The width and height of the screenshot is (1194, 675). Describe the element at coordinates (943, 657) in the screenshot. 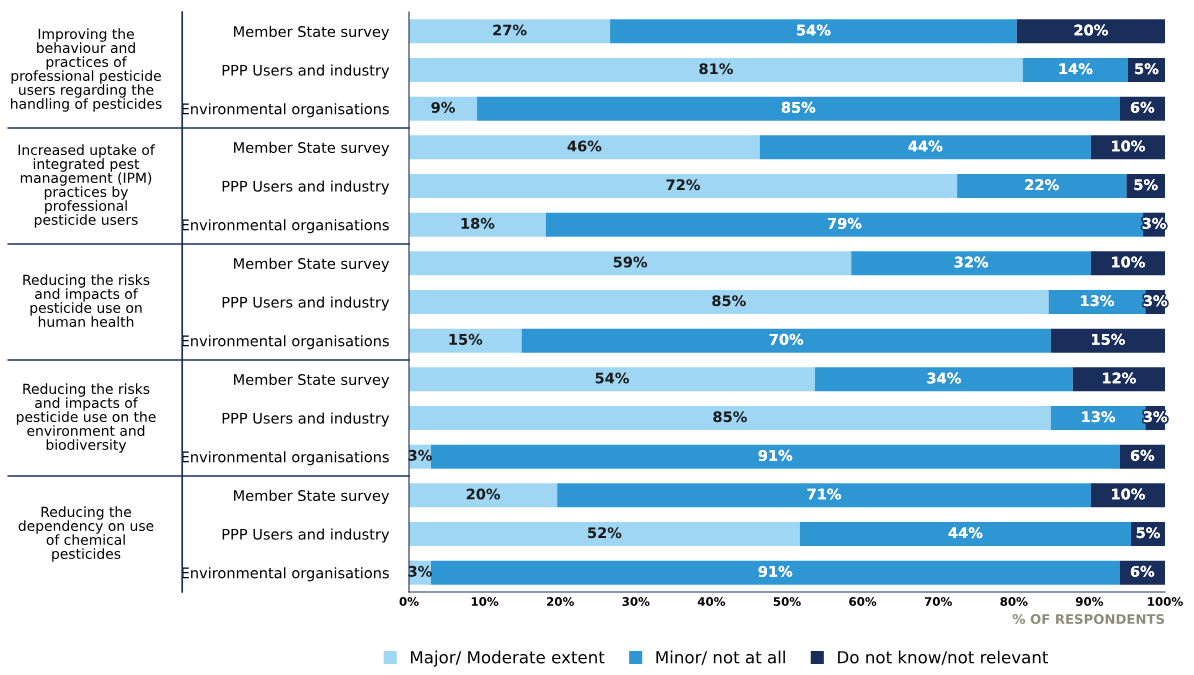

I see `legend-label: Do not know/not relevant` at that location.